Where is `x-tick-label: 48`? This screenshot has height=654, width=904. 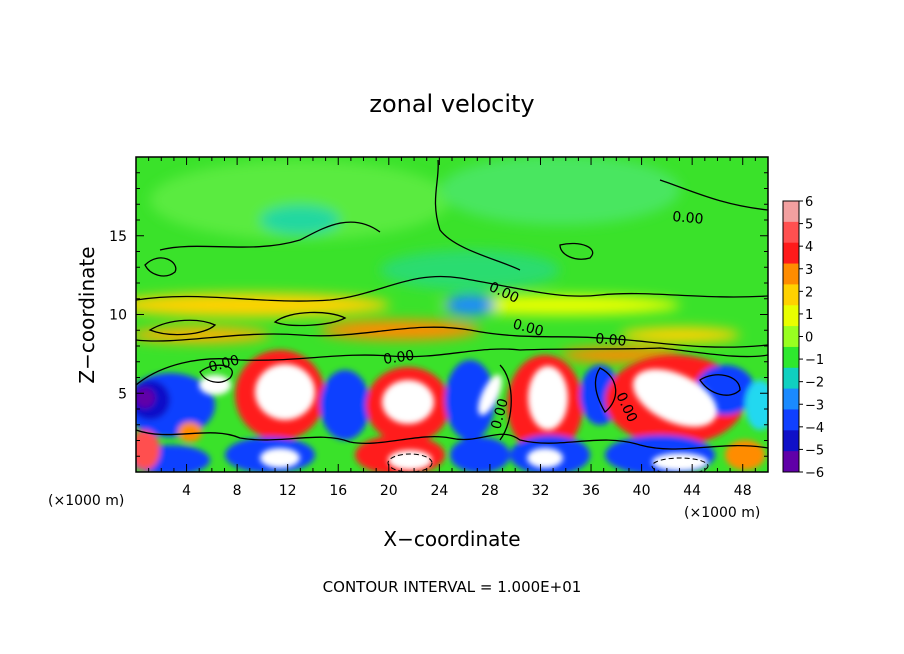
x-tick-label: 48 is located at coordinates (743, 491).